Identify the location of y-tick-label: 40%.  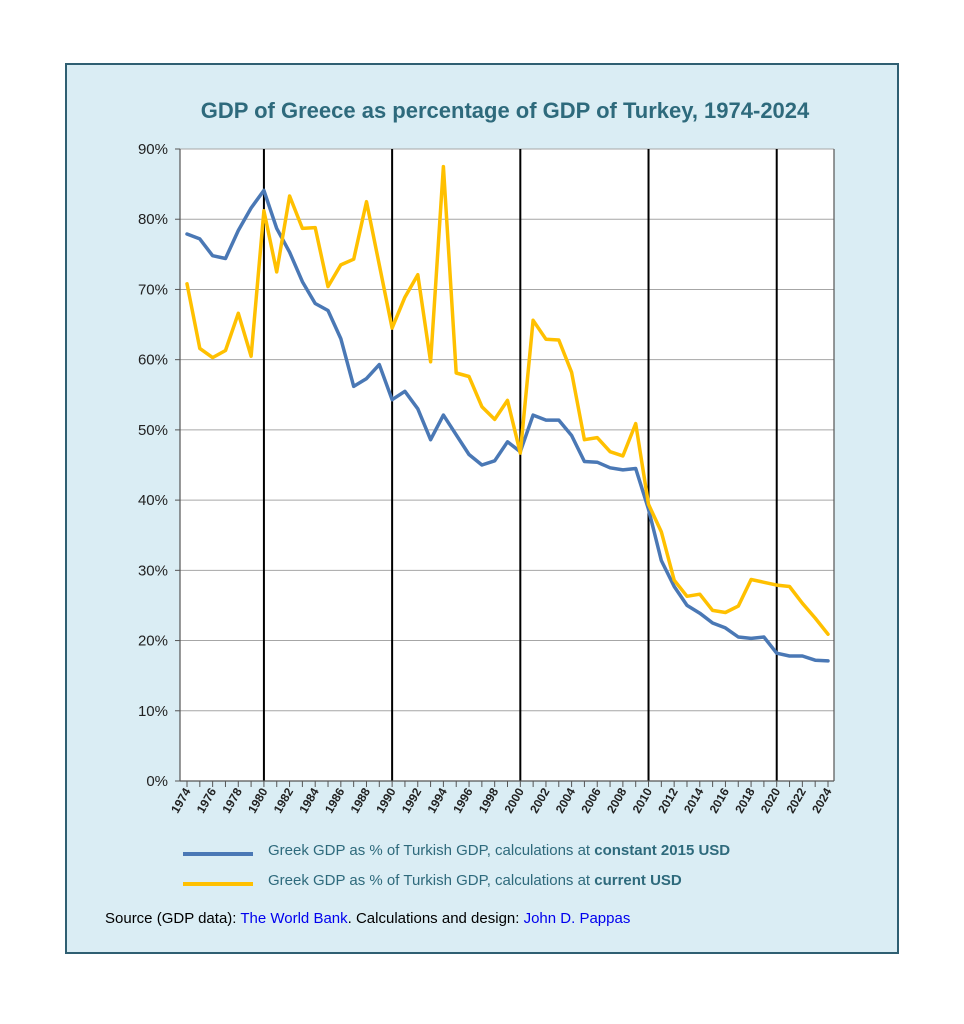
(153, 500).